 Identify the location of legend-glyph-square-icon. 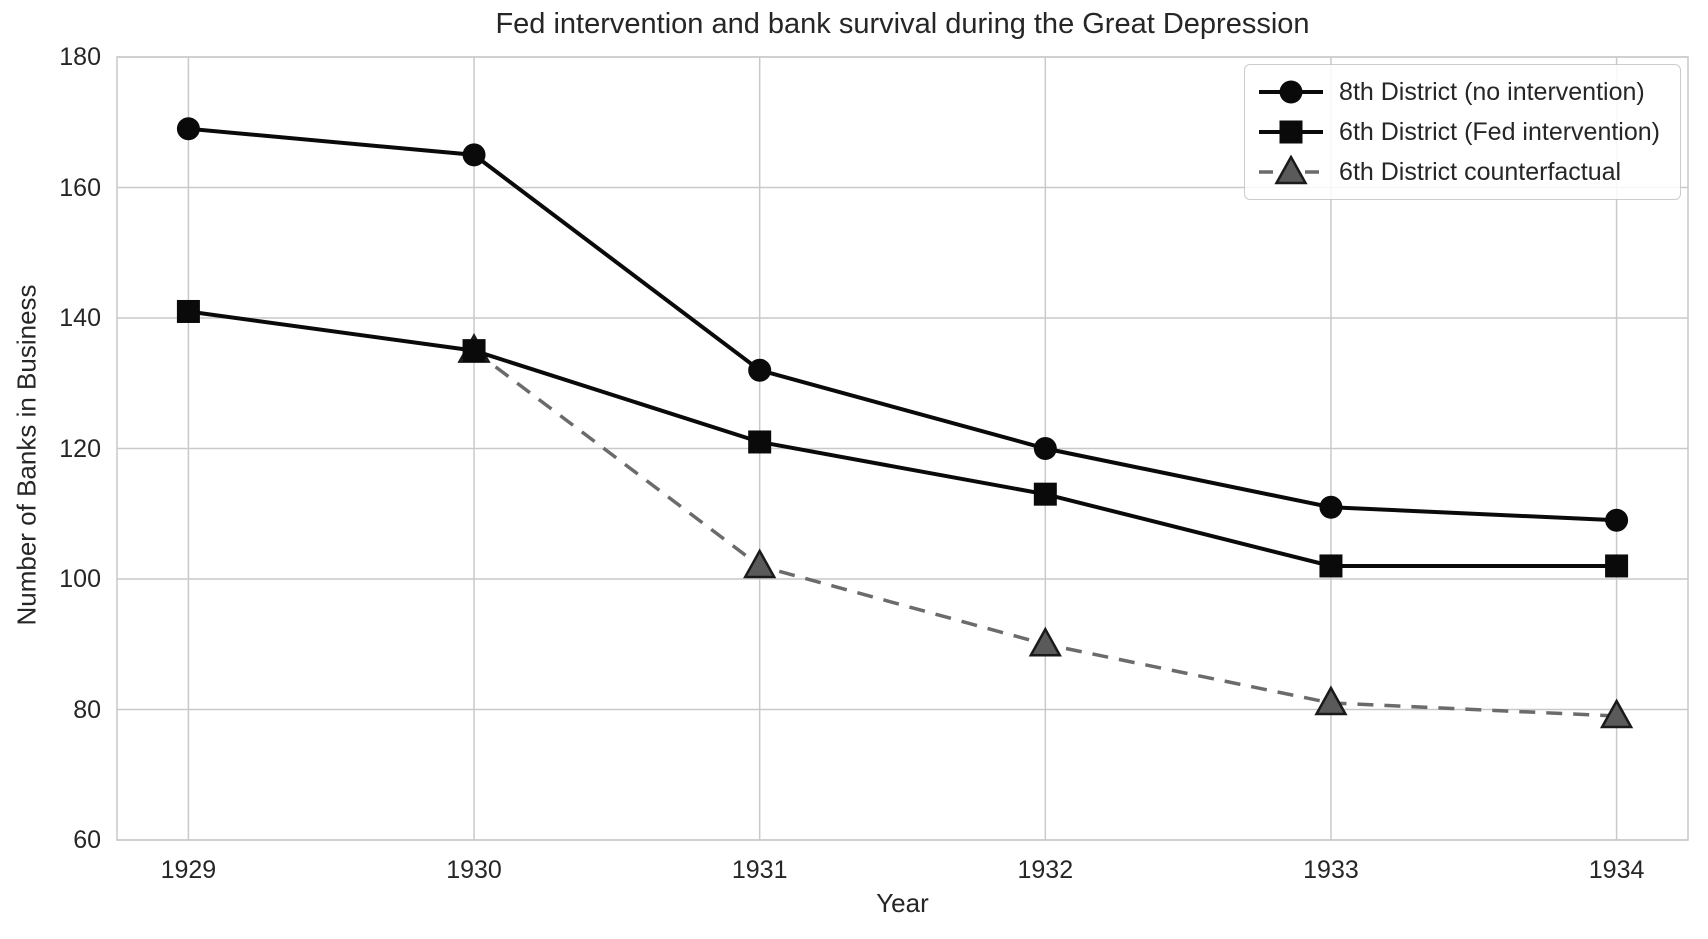
(1291, 132).